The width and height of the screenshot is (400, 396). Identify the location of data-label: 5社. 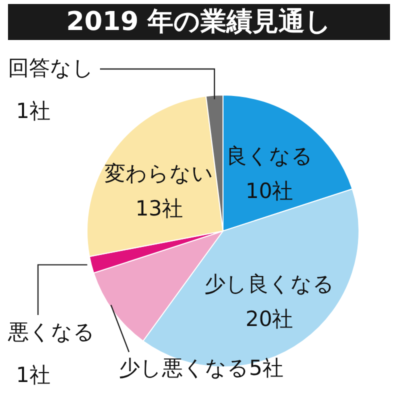
(266, 368).